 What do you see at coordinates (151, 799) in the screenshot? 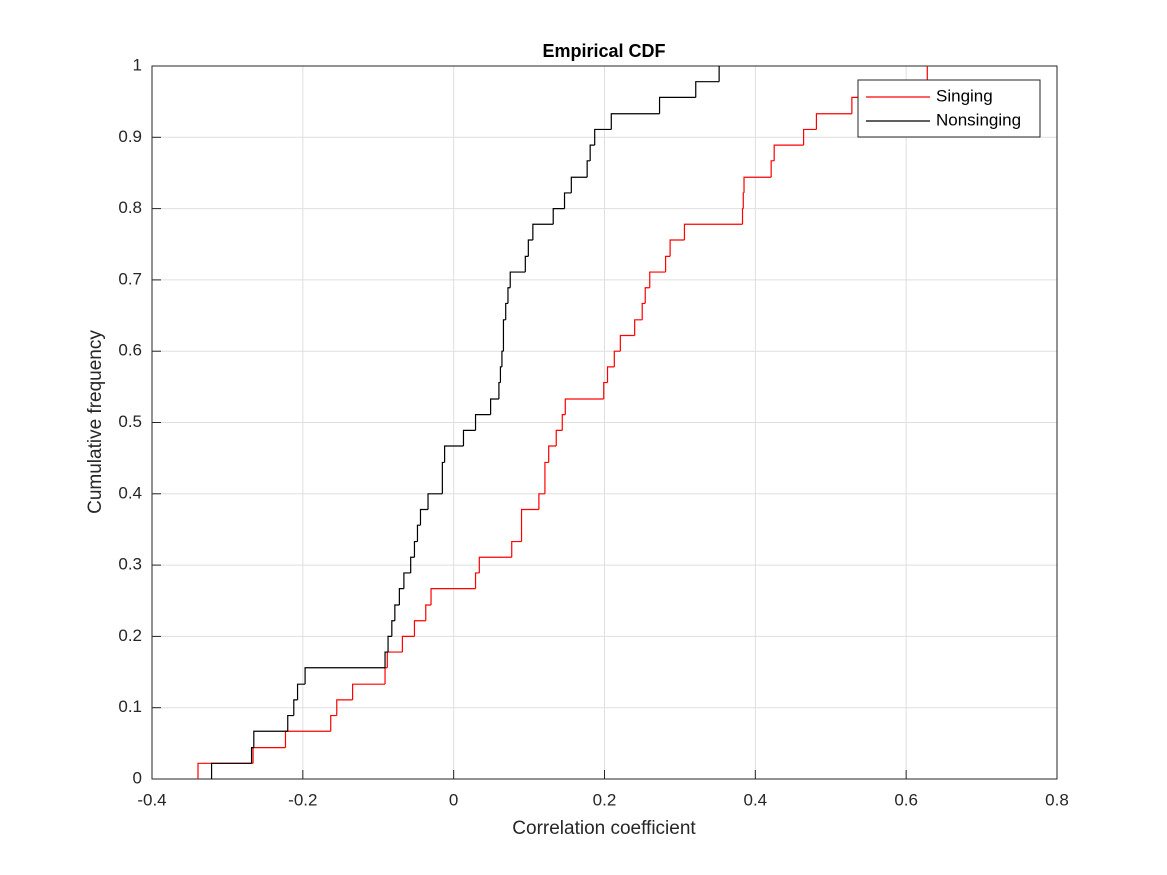
I see `x-tick-label: -0.4` at bounding box center [151, 799].